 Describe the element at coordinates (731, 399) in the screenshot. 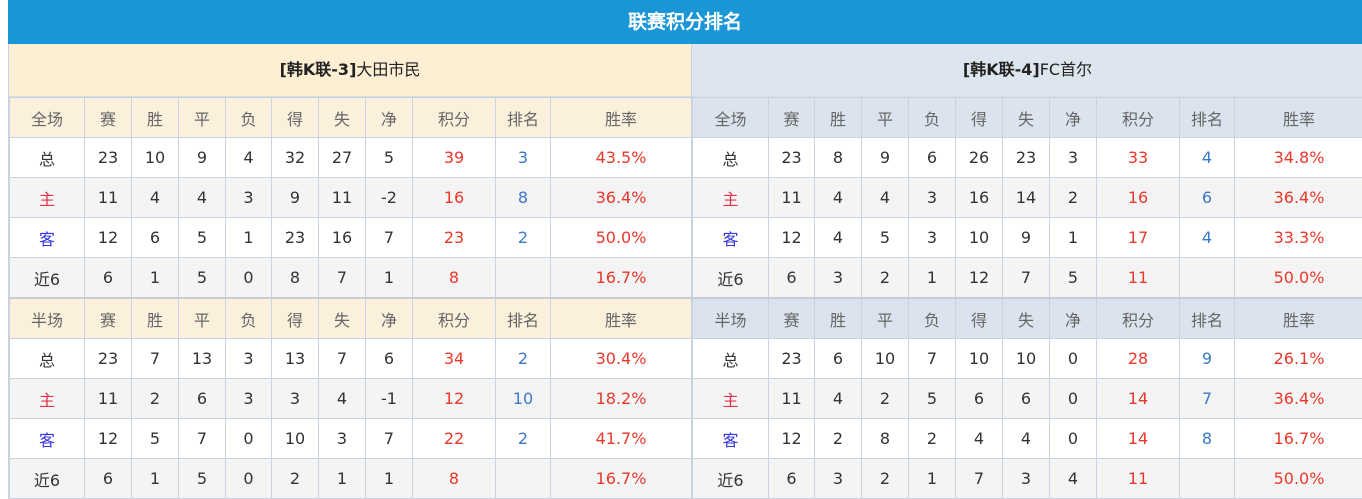

I see `table-cell: 主` at that location.